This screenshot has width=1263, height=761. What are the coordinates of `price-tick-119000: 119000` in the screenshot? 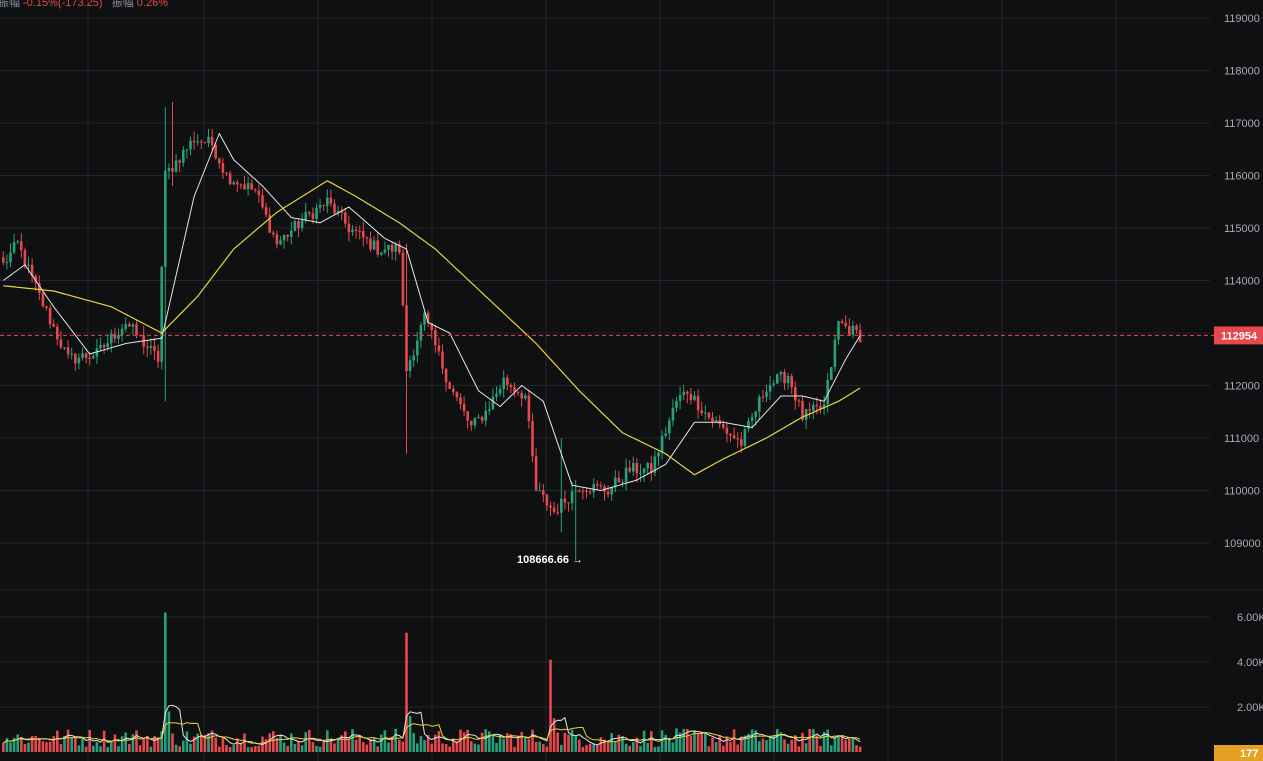 It's located at (1242, 19).